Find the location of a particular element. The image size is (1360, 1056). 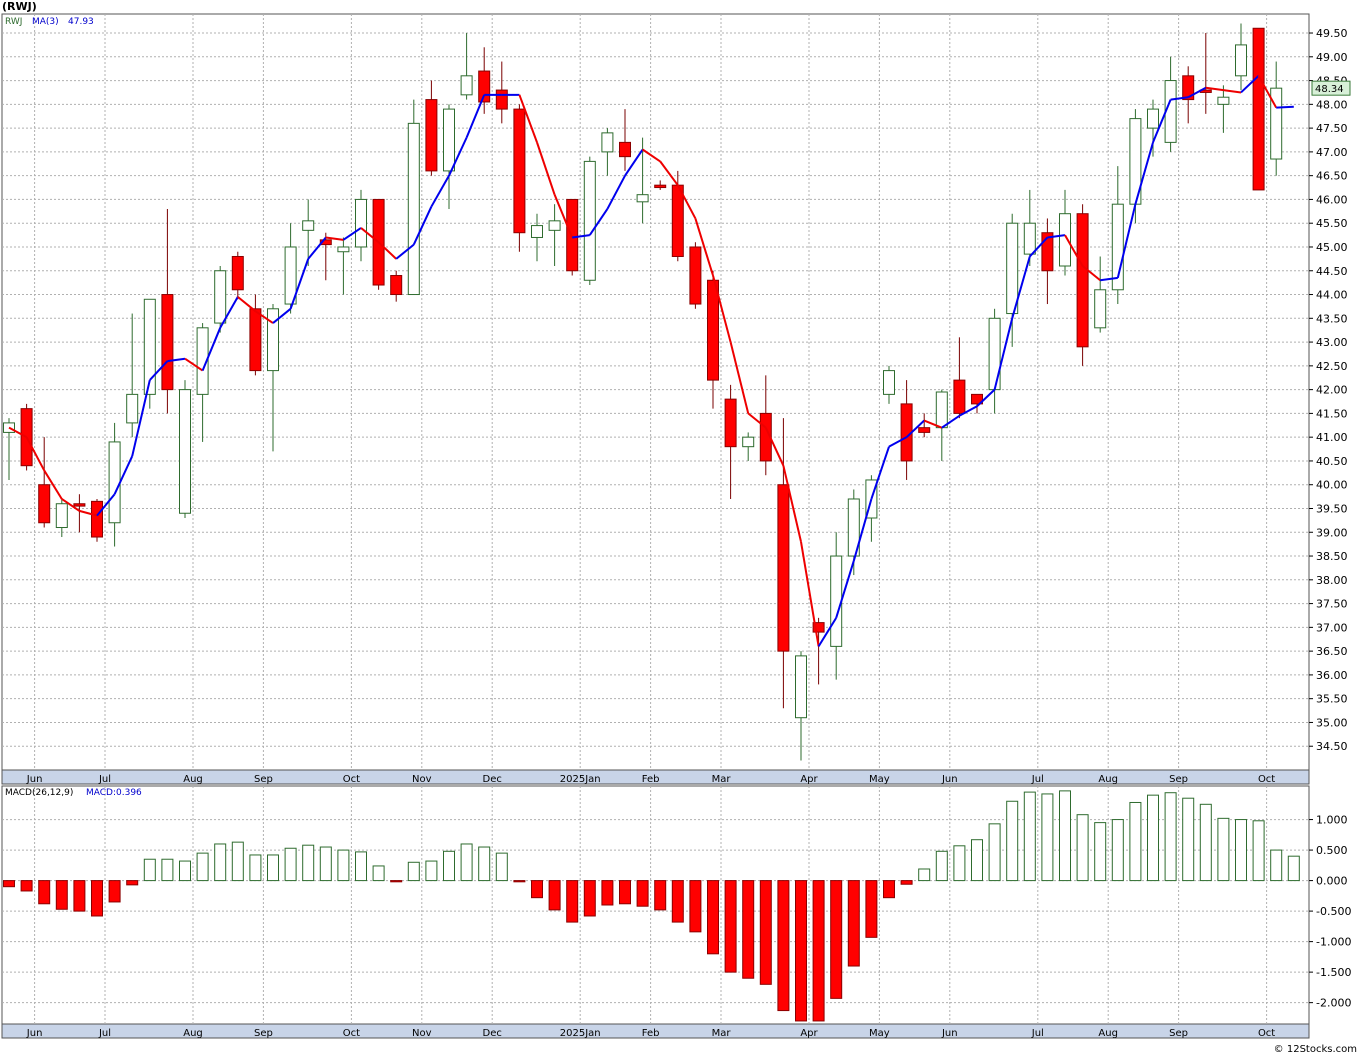

date-label-top: Dec is located at coordinates (492, 779).